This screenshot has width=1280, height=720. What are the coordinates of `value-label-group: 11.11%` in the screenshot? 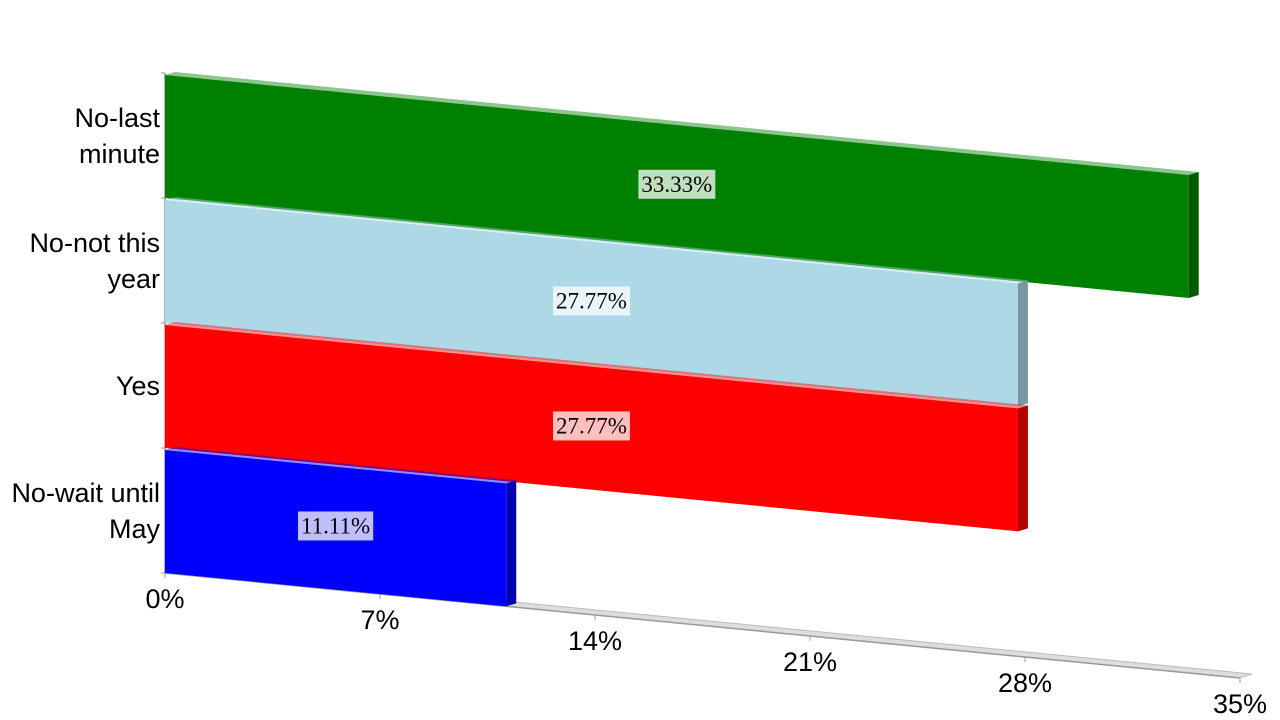 It's located at (336, 526).